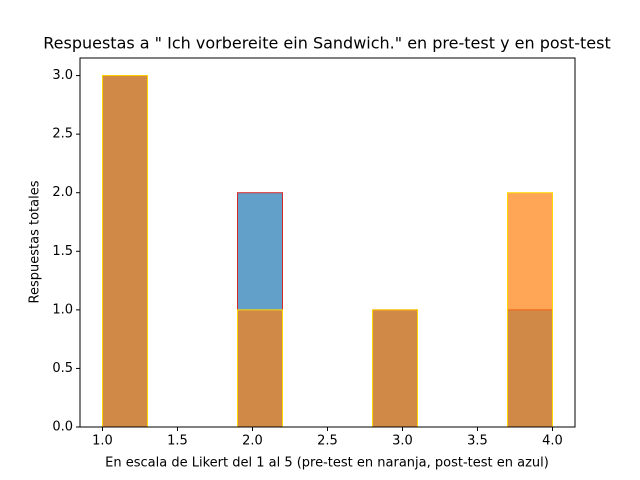 Image resolution: width=640 pixels, height=480 pixels. Describe the element at coordinates (102, 441) in the screenshot. I see `x-tick-label: 1.0` at that location.